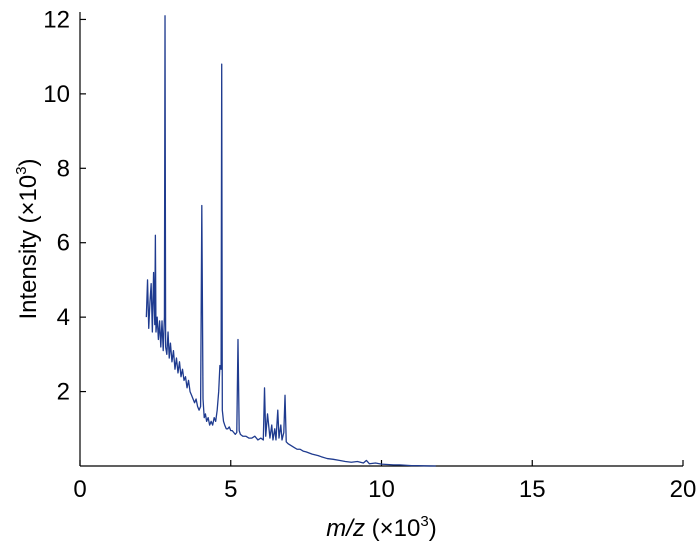  I want to click on x-axis-title-text: (×10, so click(392, 528).